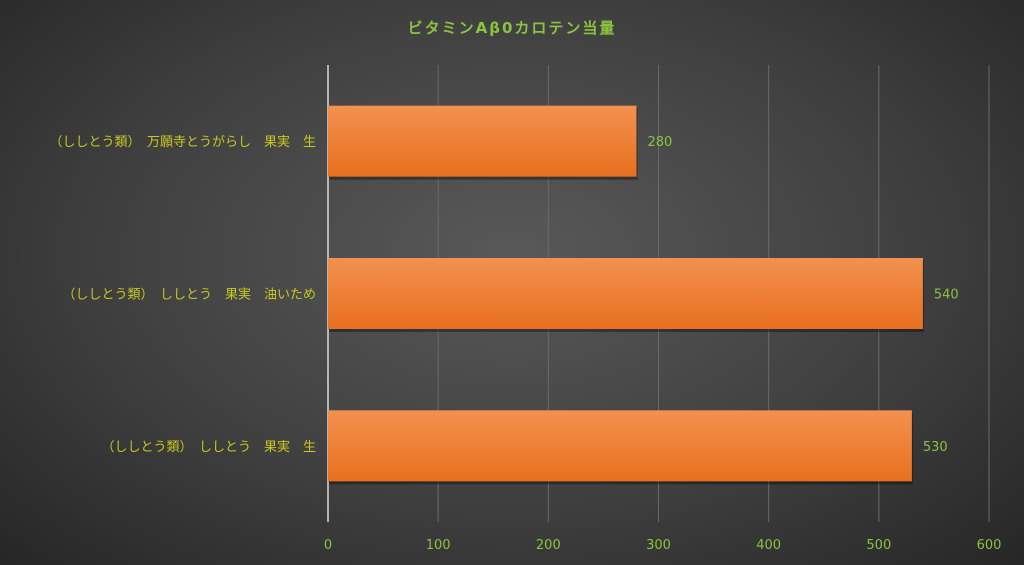 This screenshot has height=565, width=1024. I want to click on x-tick-label: 400, so click(768, 545).